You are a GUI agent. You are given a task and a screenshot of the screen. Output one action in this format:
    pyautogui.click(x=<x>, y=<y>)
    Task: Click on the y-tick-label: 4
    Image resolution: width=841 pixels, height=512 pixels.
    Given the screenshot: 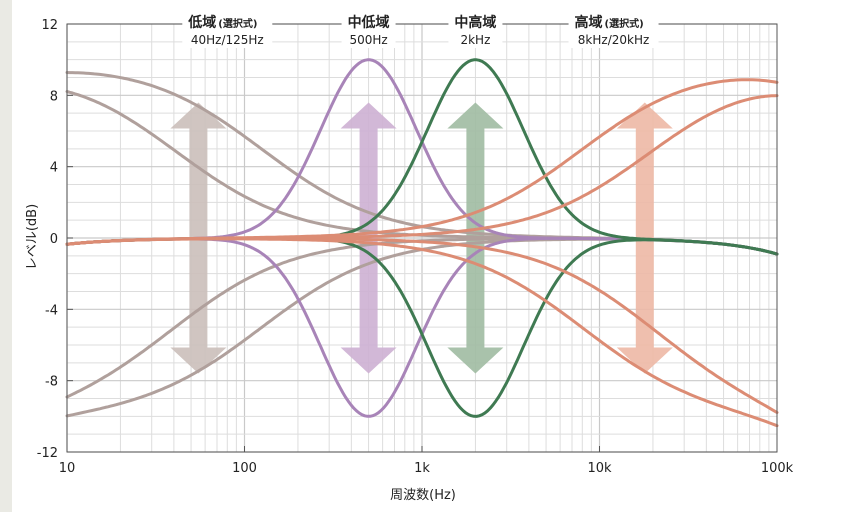 What is the action you would take?
    pyautogui.click(x=54, y=168)
    